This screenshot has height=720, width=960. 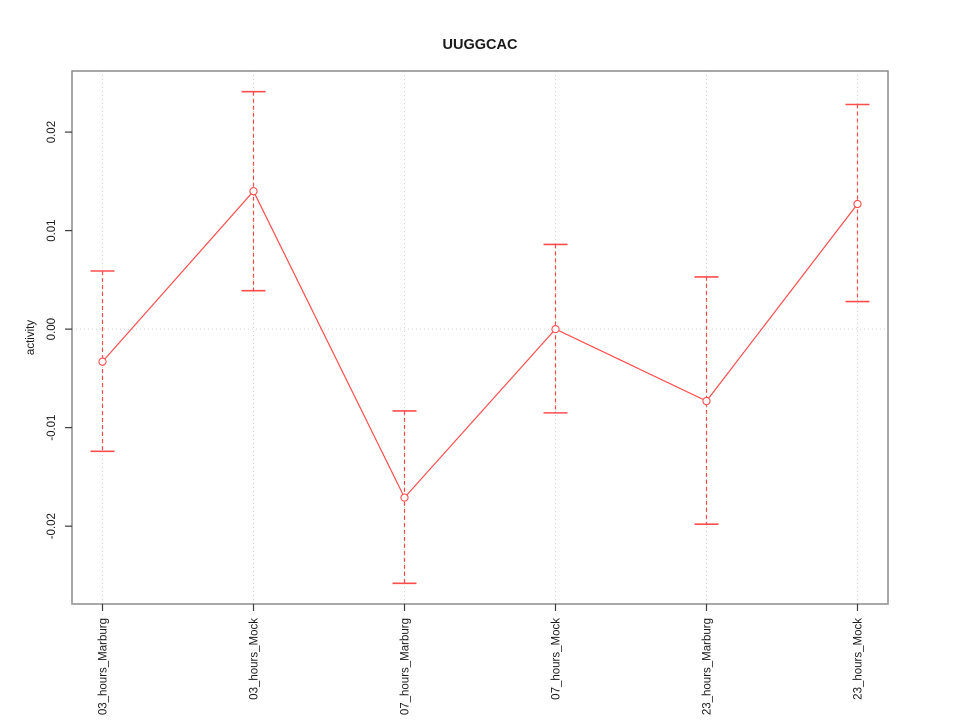 What do you see at coordinates (52, 329) in the screenshot?
I see `y-tick-label: 0.00` at bounding box center [52, 329].